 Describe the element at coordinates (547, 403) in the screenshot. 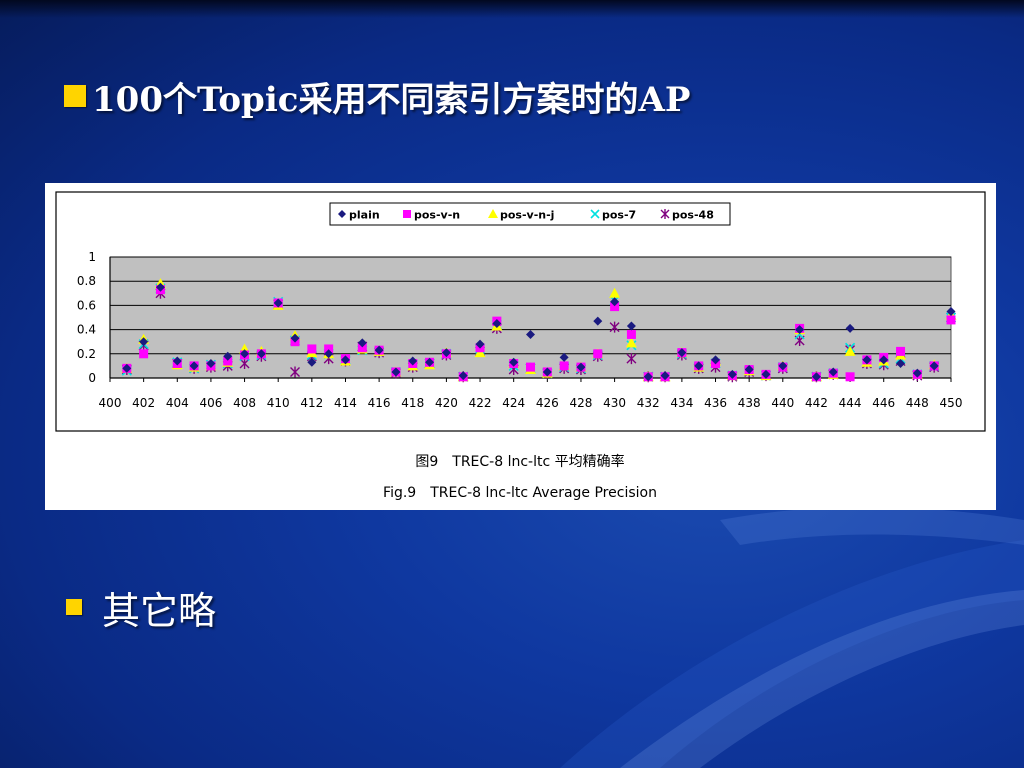

I see `x-tick-label: 426` at that location.